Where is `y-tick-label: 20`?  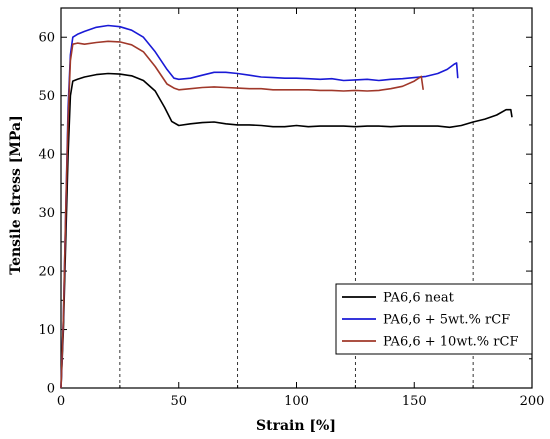 y-tick-label: 20 is located at coordinates (46, 272).